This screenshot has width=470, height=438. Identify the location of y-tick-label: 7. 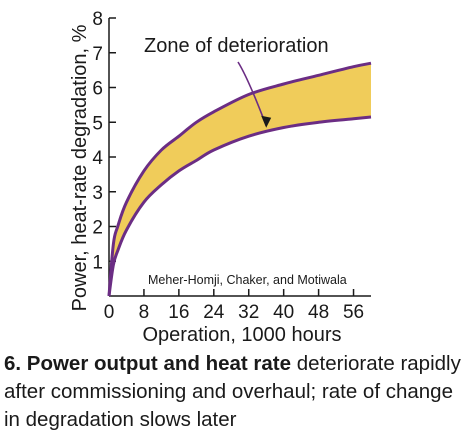
(97, 54).